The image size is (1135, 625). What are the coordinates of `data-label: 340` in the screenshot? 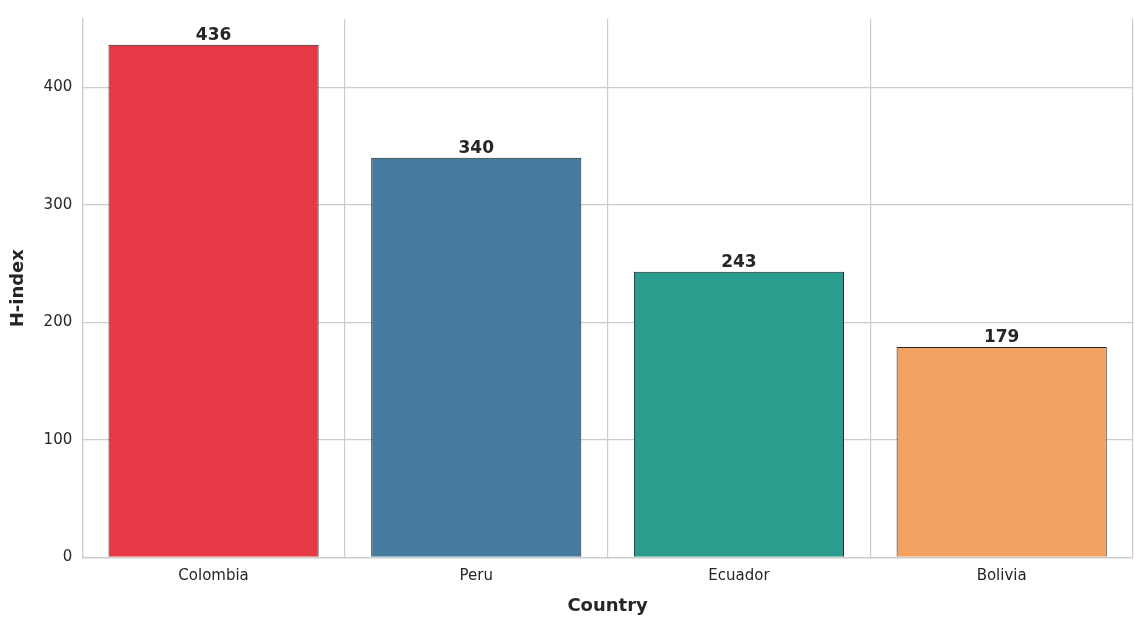 It's located at (476, 146).